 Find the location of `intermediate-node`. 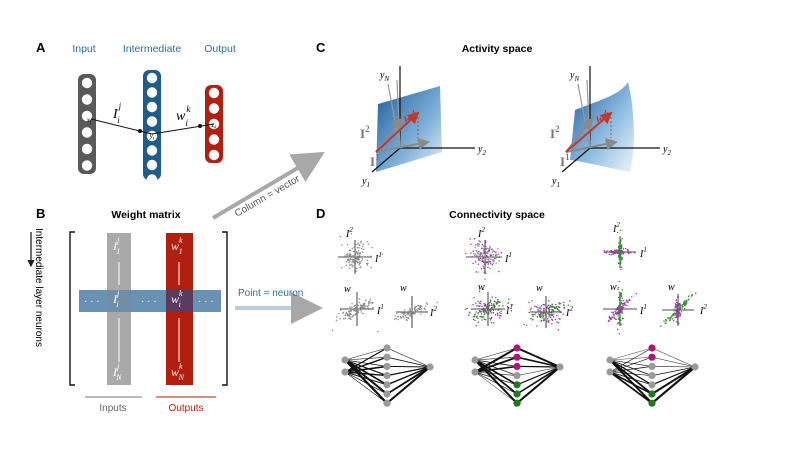

intermediate-node is located at coordinates (152, 92).